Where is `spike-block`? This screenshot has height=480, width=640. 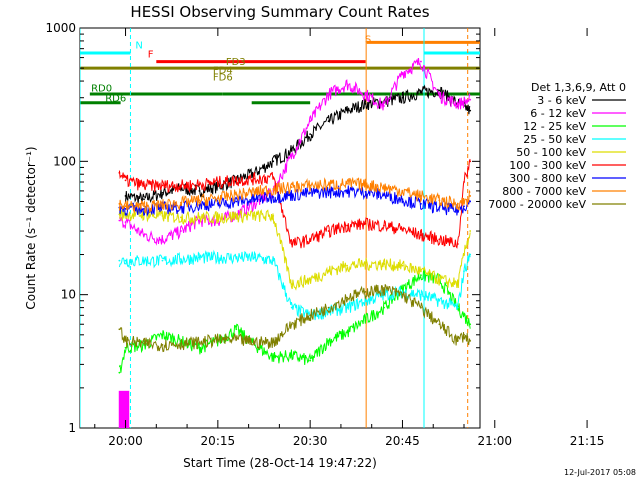 spike-block is located at coordinates (124, 409).